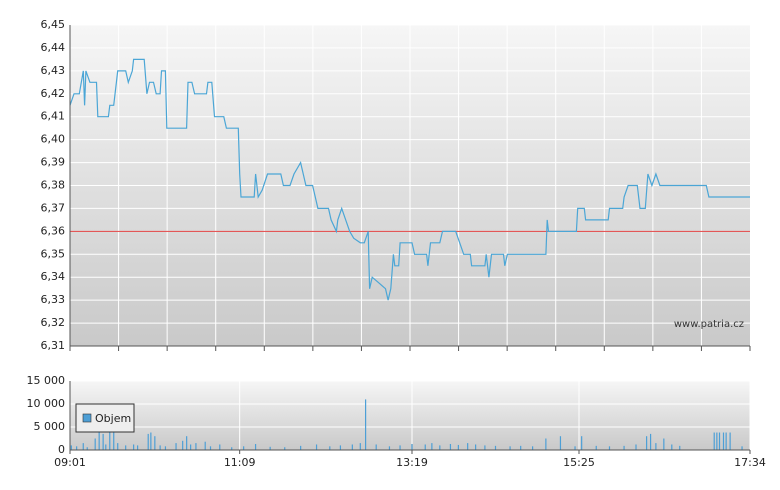 This screenshot has width=780, height=490. Describe the element at coordinates (46, 403) in the screenshot. I see `y-tick-label: 10 000` at that location.